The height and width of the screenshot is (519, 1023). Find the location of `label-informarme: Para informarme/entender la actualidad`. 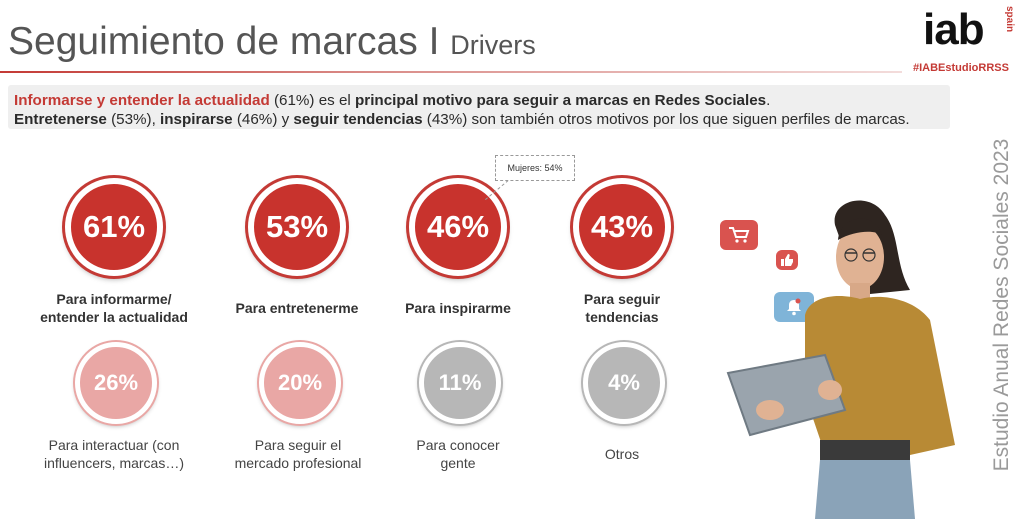

label-informarme: Para informarme/entender la actualidad is located at coordinates (114, 308).